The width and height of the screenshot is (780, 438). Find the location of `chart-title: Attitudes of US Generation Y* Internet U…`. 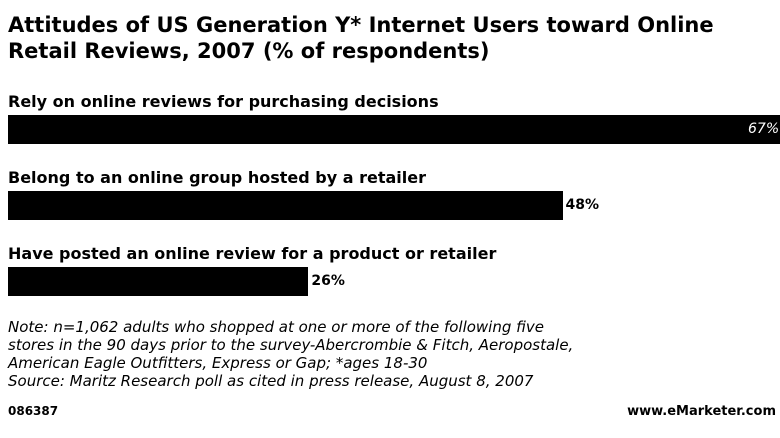

chart-title: Attitudes of US Generation Y* Internet U… is located at coordinates (361, 38).